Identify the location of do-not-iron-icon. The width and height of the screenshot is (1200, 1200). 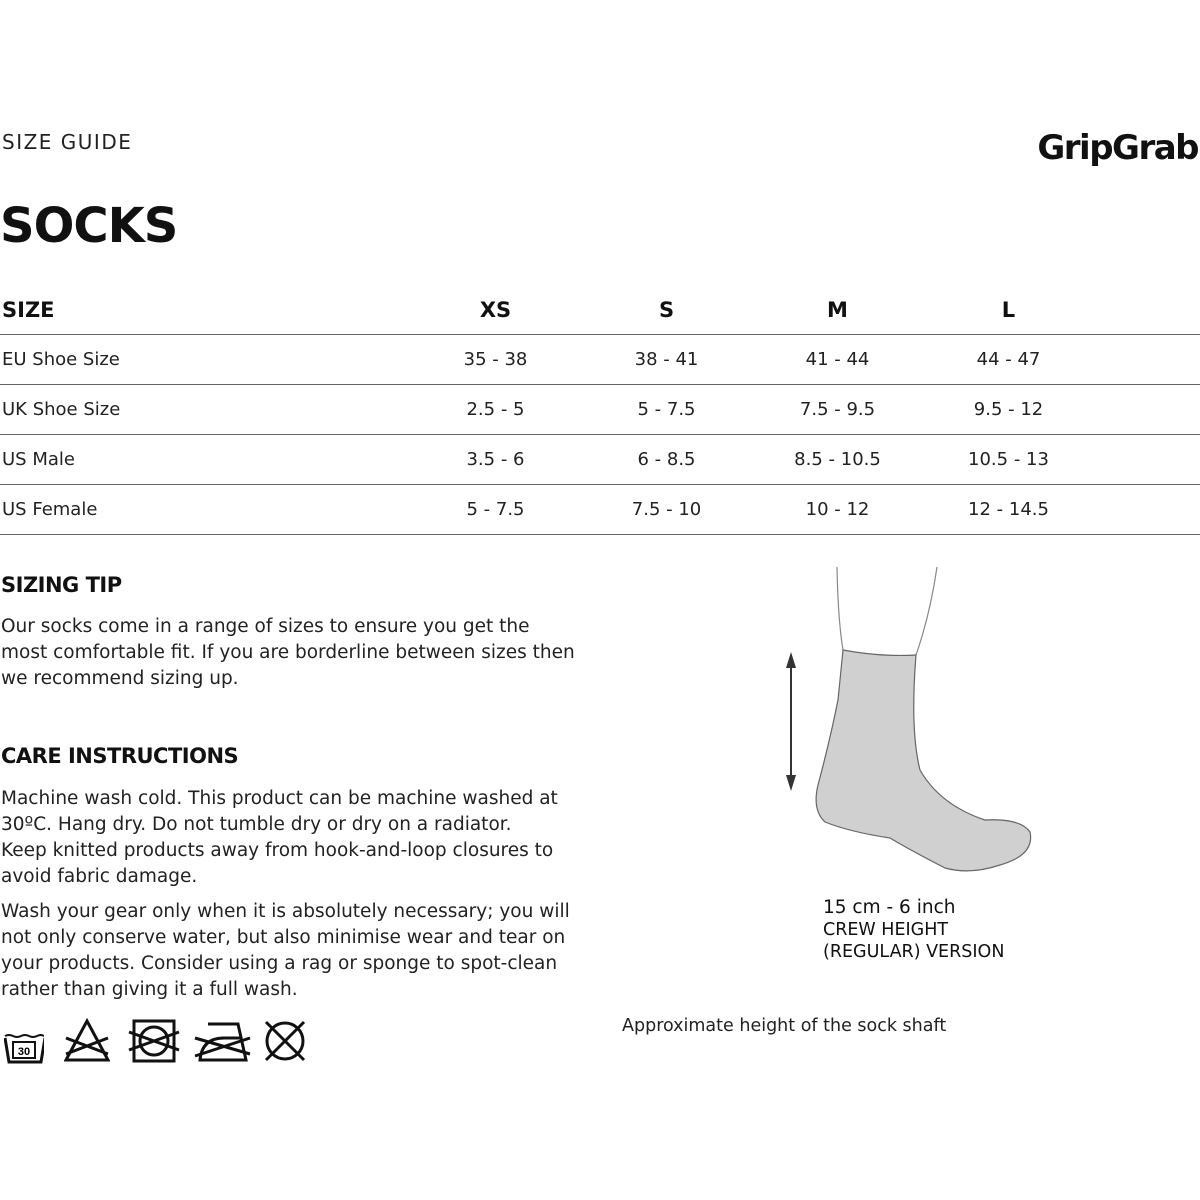
(222, 1042).